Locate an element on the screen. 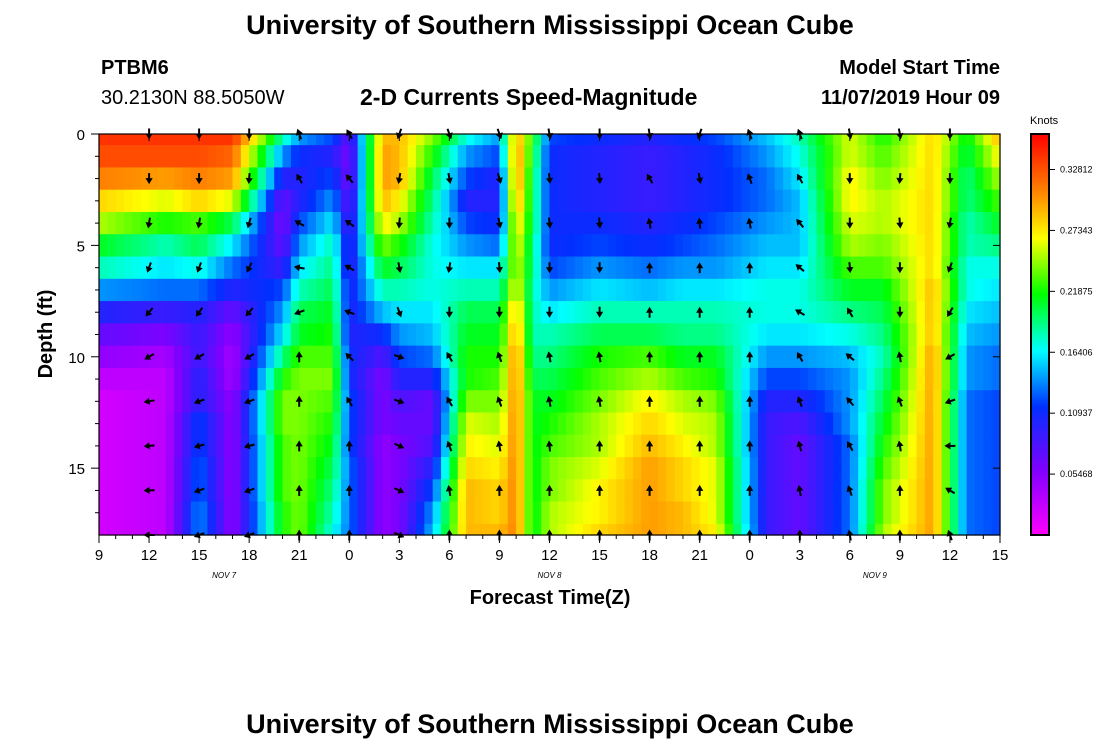 This screenshot has height=750, width=1100. x-tick-label: 21 is located at coordinates (299, 555).